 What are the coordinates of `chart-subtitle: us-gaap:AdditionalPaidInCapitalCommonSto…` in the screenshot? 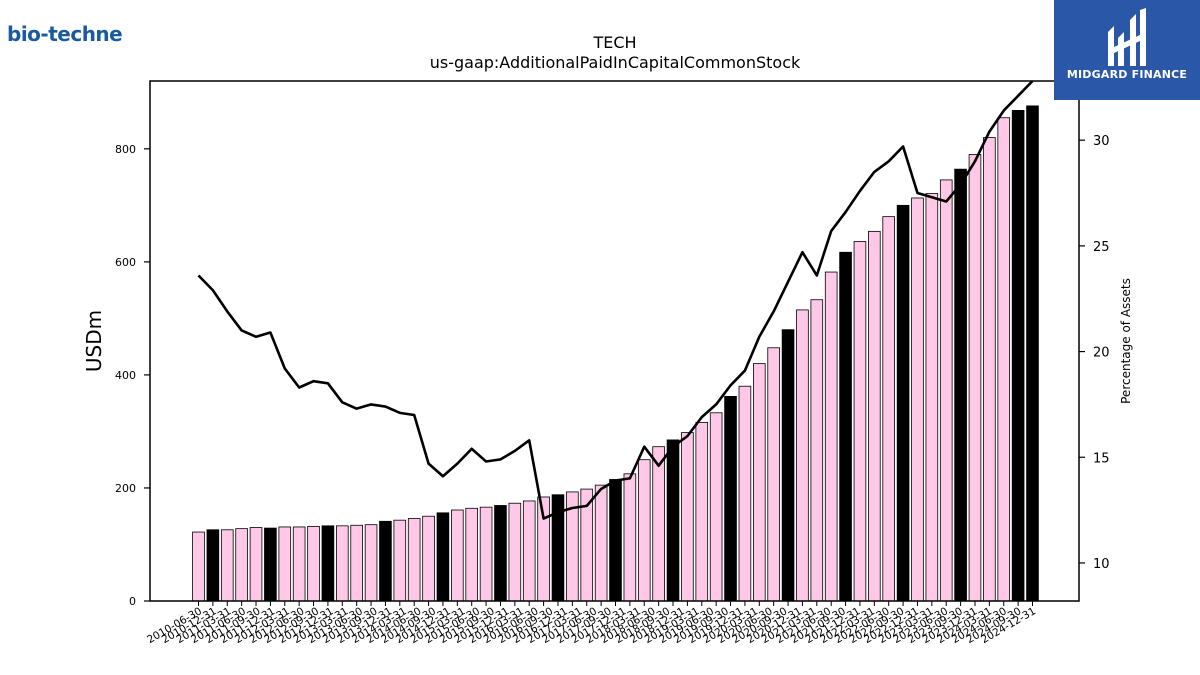 It's located at (615, 62).